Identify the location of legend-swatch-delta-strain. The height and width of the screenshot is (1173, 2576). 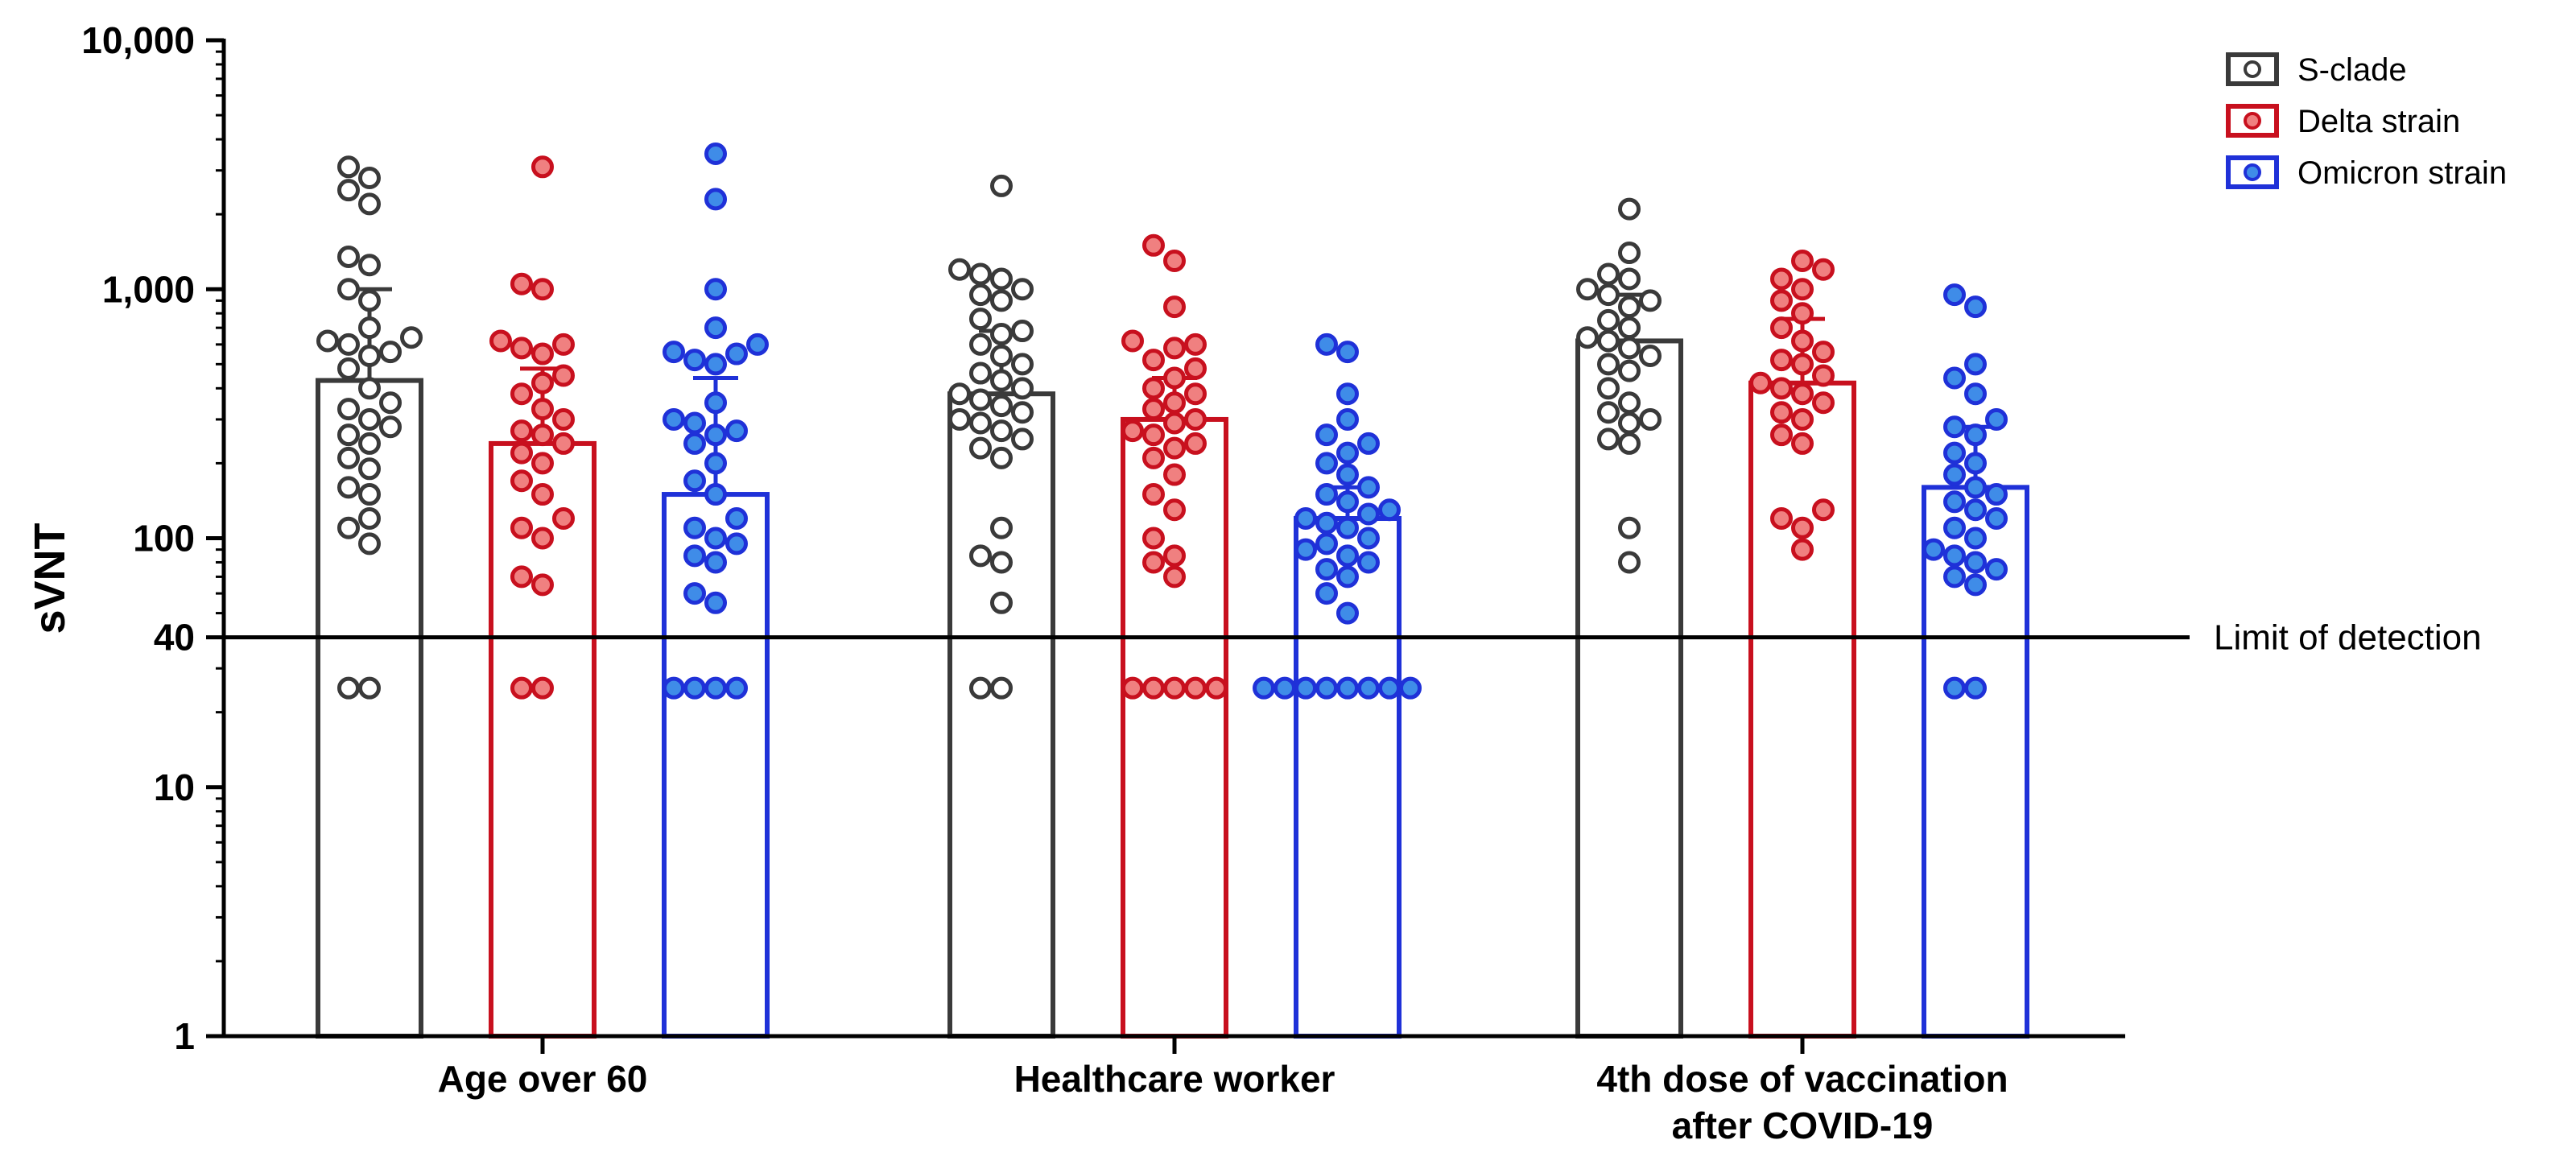
(2252, 121).